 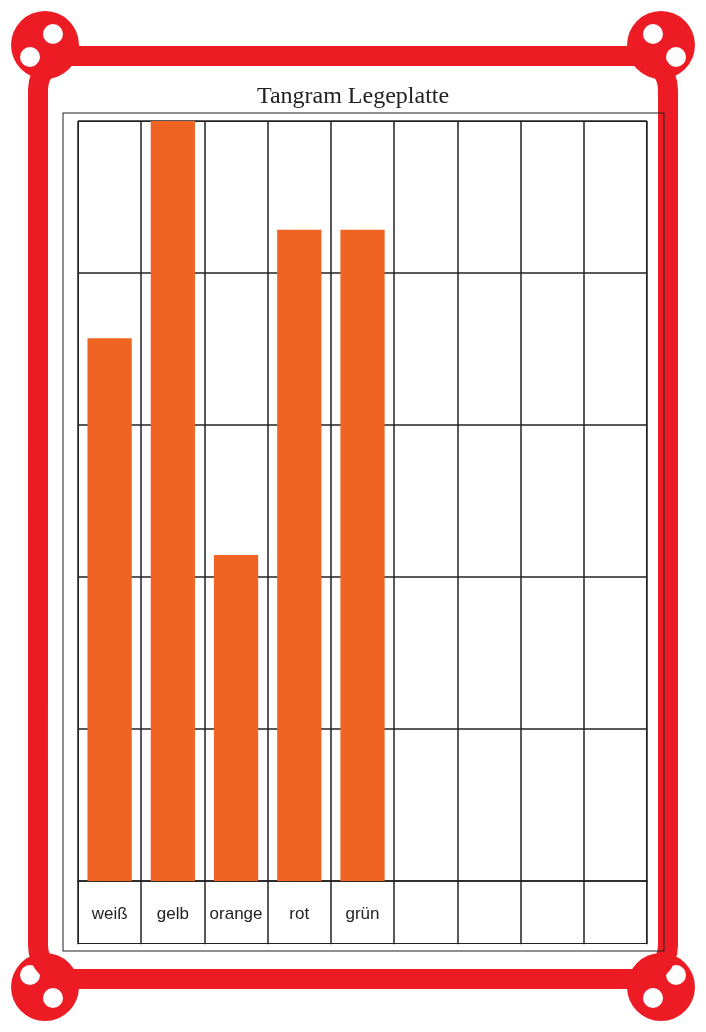 What do you see at coordinates (172, 913) in the screenshot?
I see `x-tick-label: gelb` at bounding box center [172, 913].